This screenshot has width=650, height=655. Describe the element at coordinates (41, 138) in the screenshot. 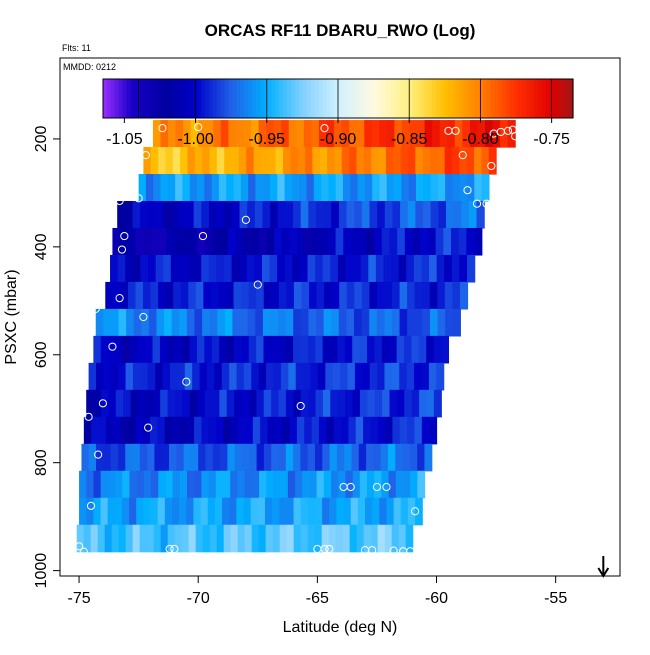

I see `y-tick-label: 200` at that location.